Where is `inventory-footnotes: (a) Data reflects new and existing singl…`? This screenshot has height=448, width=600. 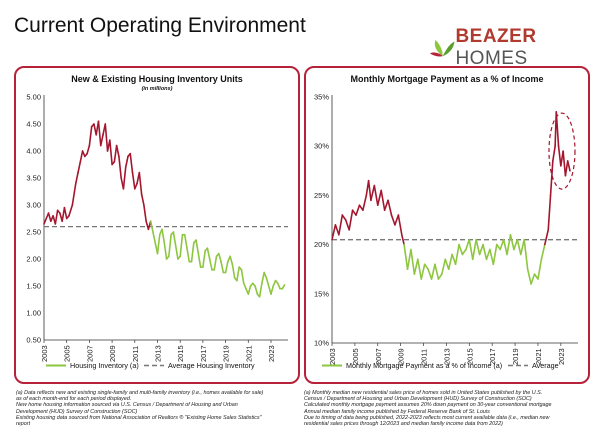
inventory-footnotes: (a) Data reflects new and existing singl… is located at coordinates (139, 408).